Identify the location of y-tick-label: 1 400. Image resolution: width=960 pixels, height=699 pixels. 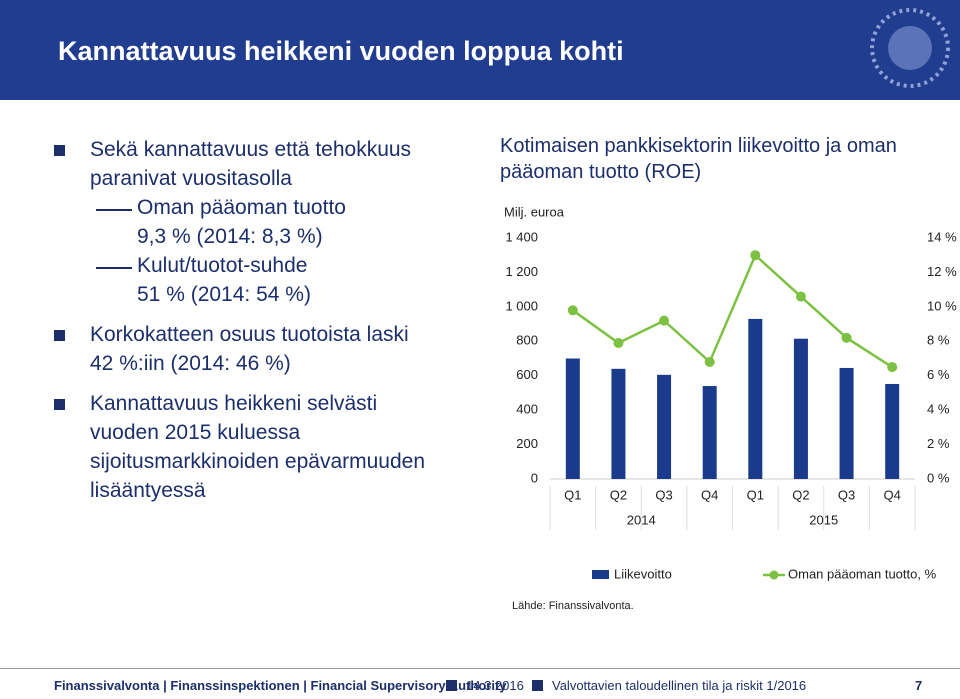
(521, 236).